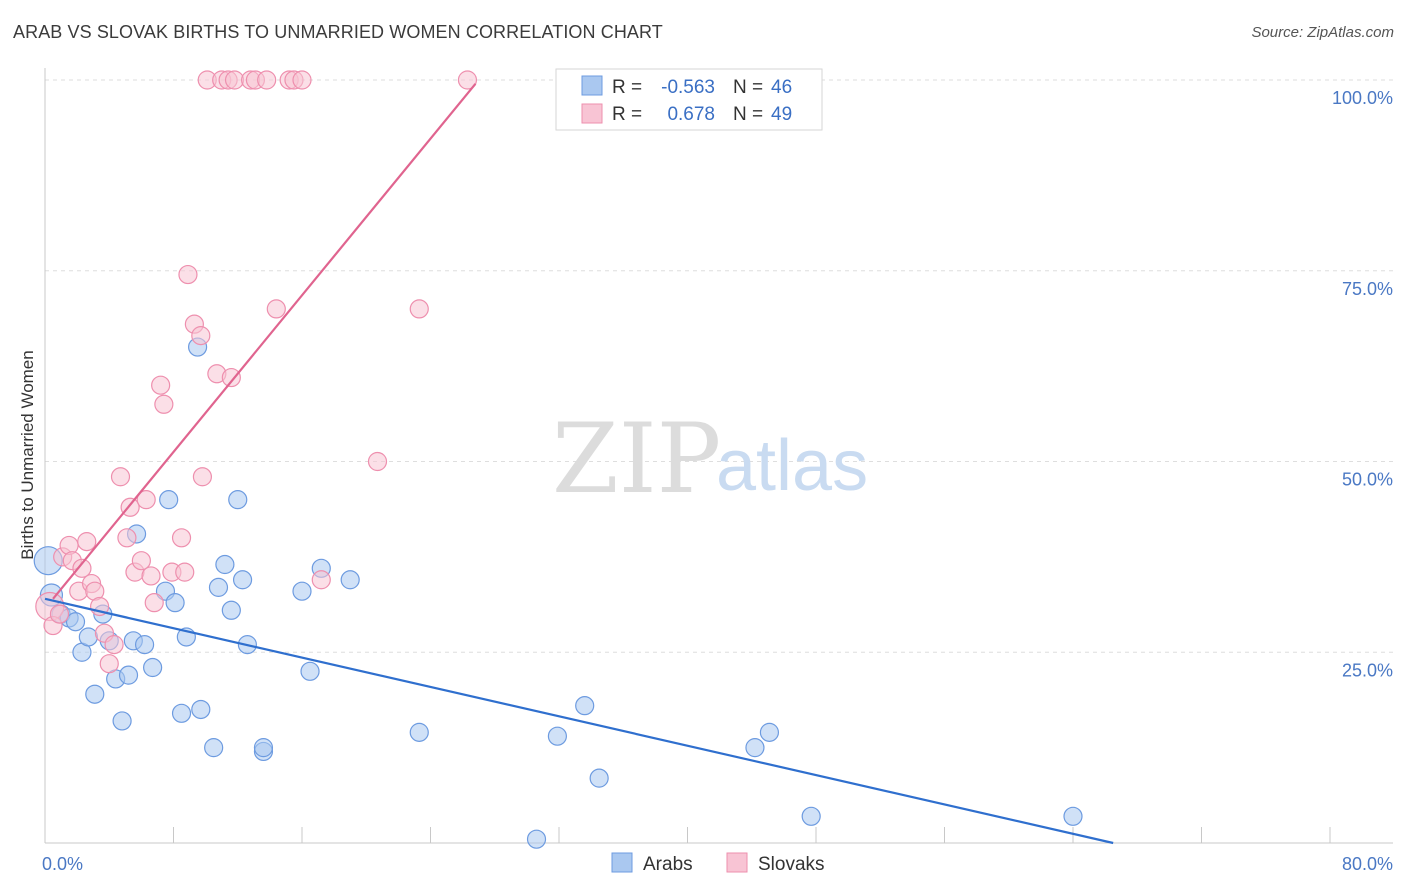 The height and width of the screenshot is (892, 1406). What do you see at coordinates (668, 864) in the screenshot?
I see `legend-bottom-arabs-label: Arabs` at bounding box center [668, 864].